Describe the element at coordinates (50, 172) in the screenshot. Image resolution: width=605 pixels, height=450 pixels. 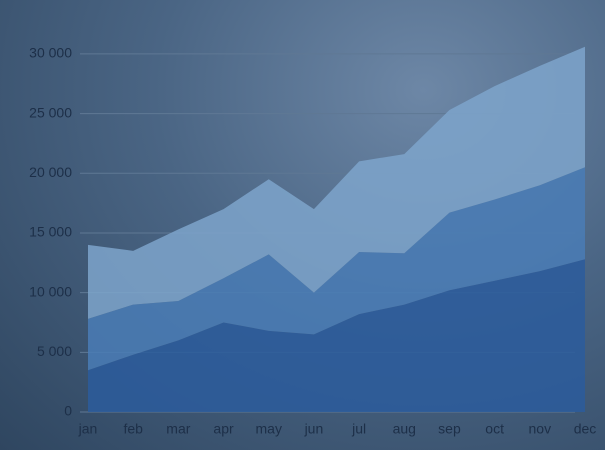
I see `y-tick-label: 20 000` at that location.